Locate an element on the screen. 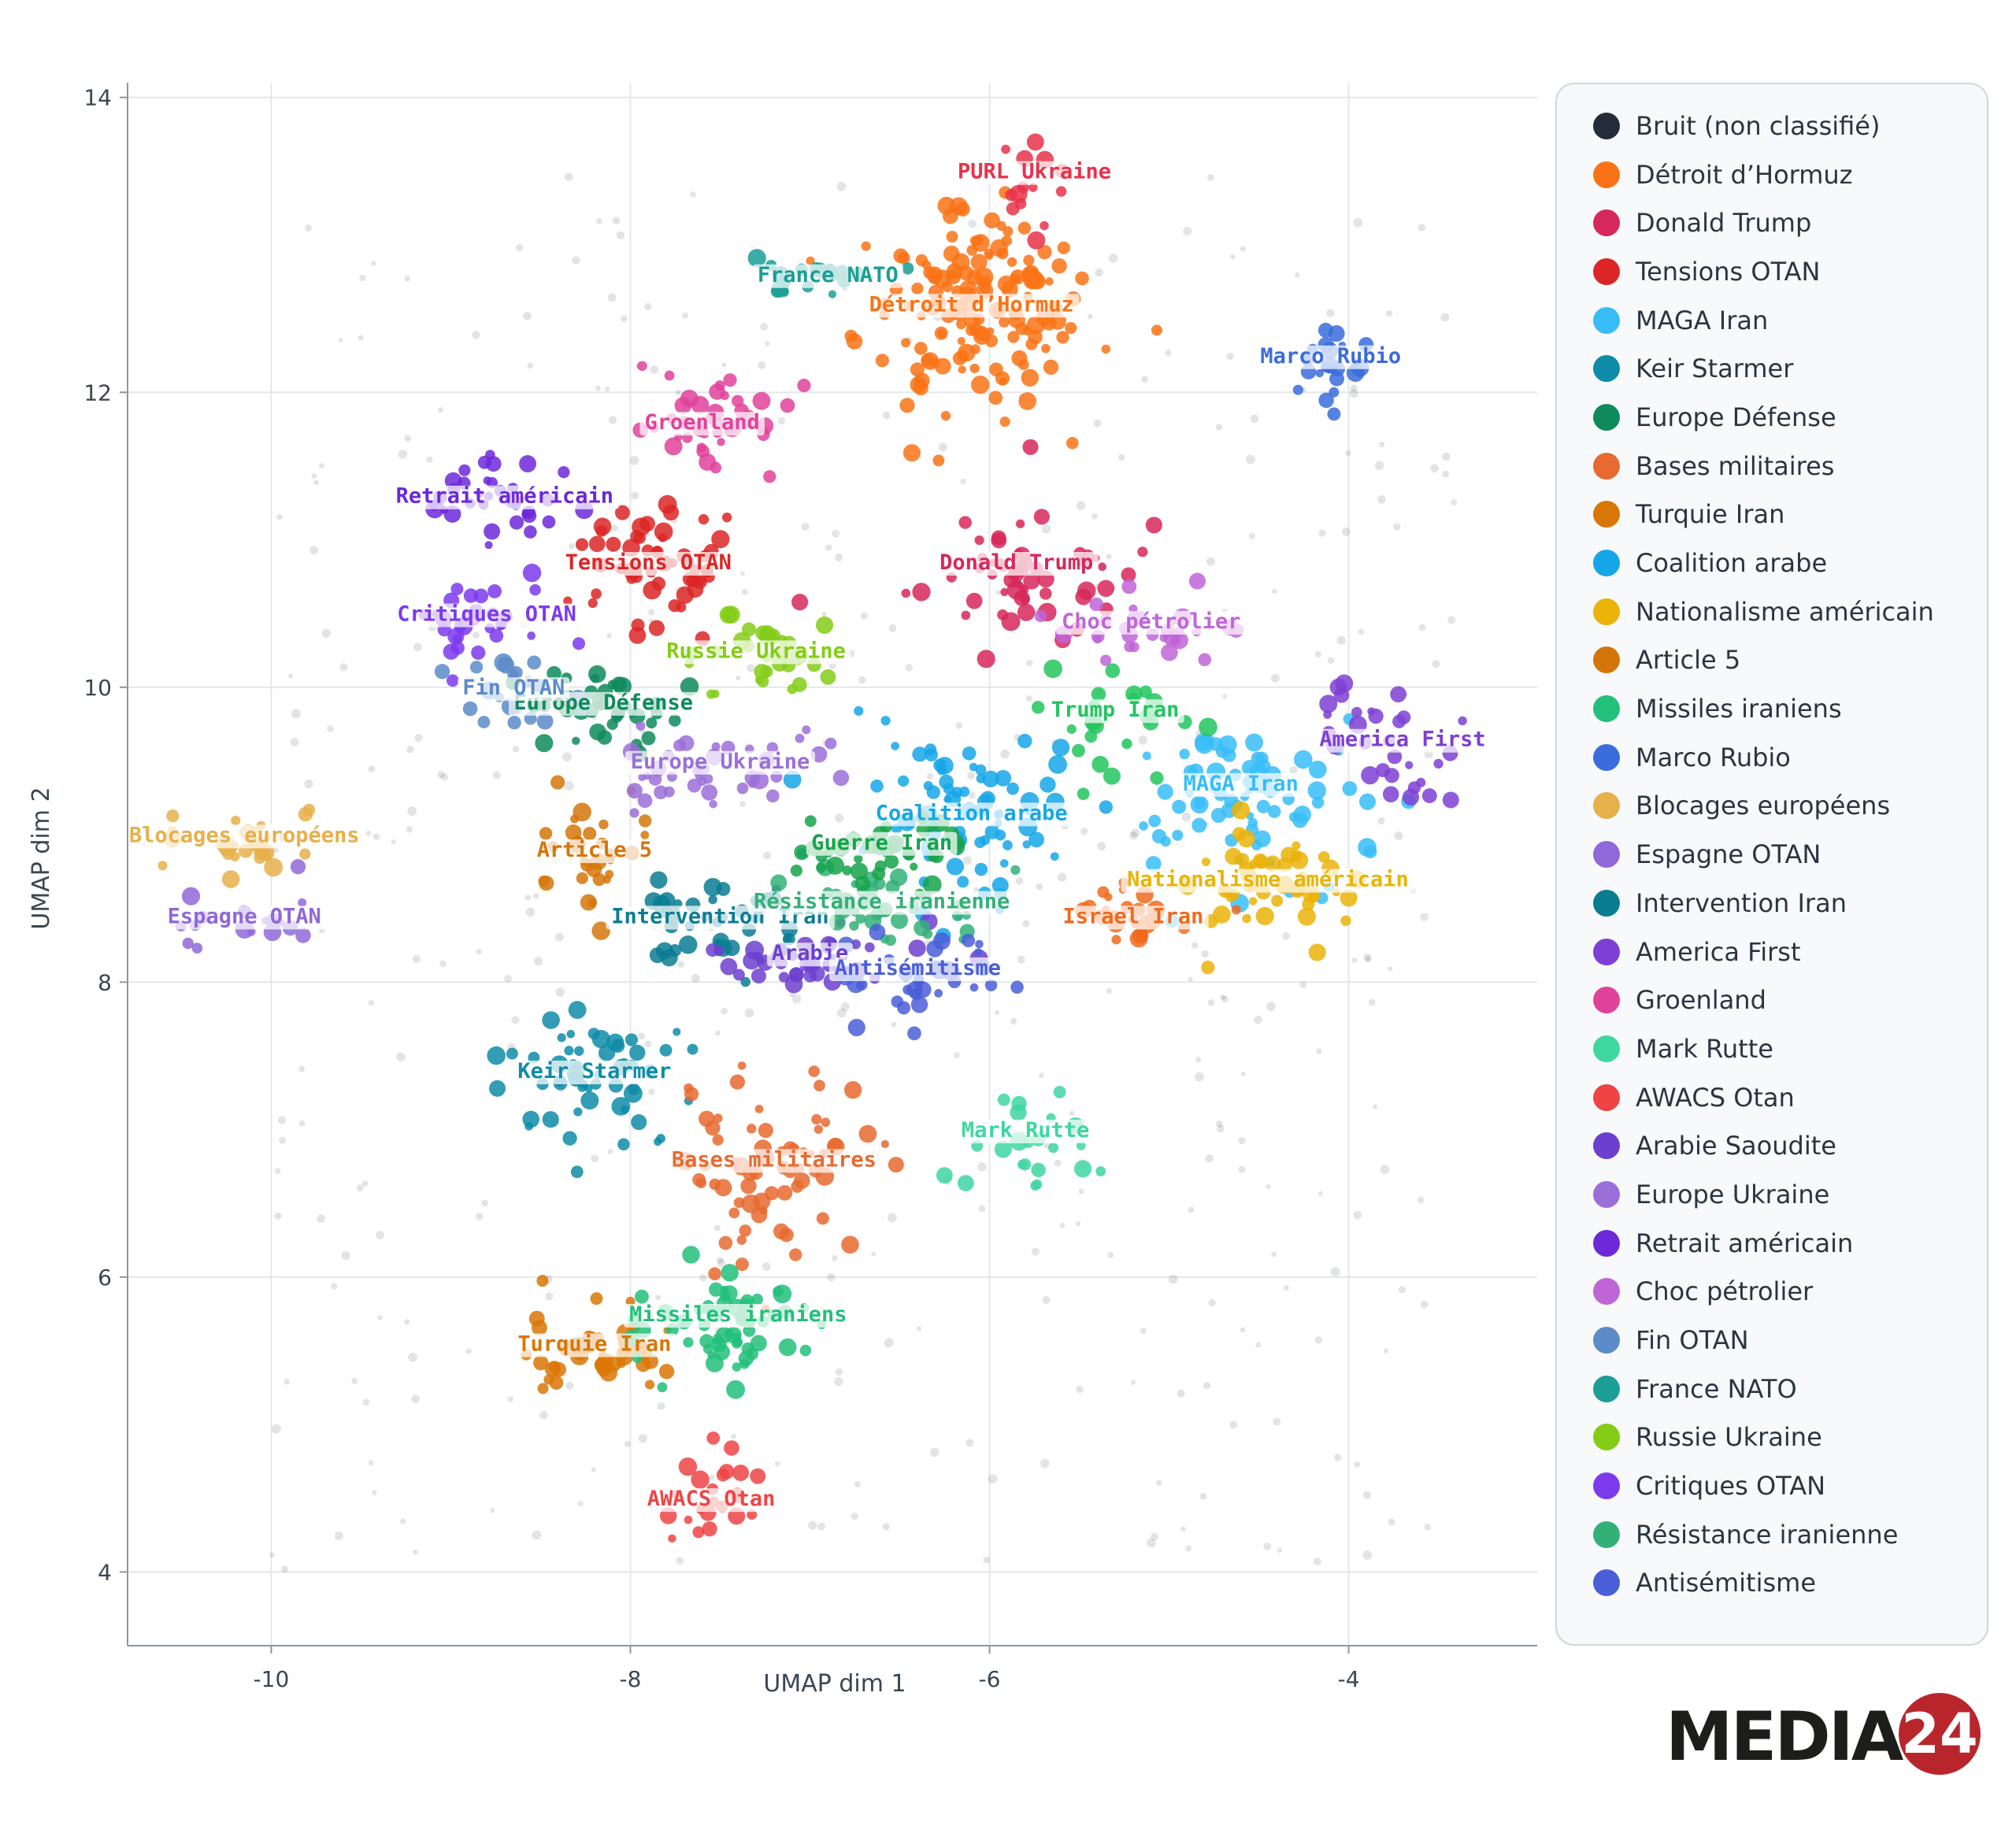 Image resolution: width=2016 pixels, height=1826 pixels. legend-label: Espagne OTAN is located at coordinates (1728, 854).